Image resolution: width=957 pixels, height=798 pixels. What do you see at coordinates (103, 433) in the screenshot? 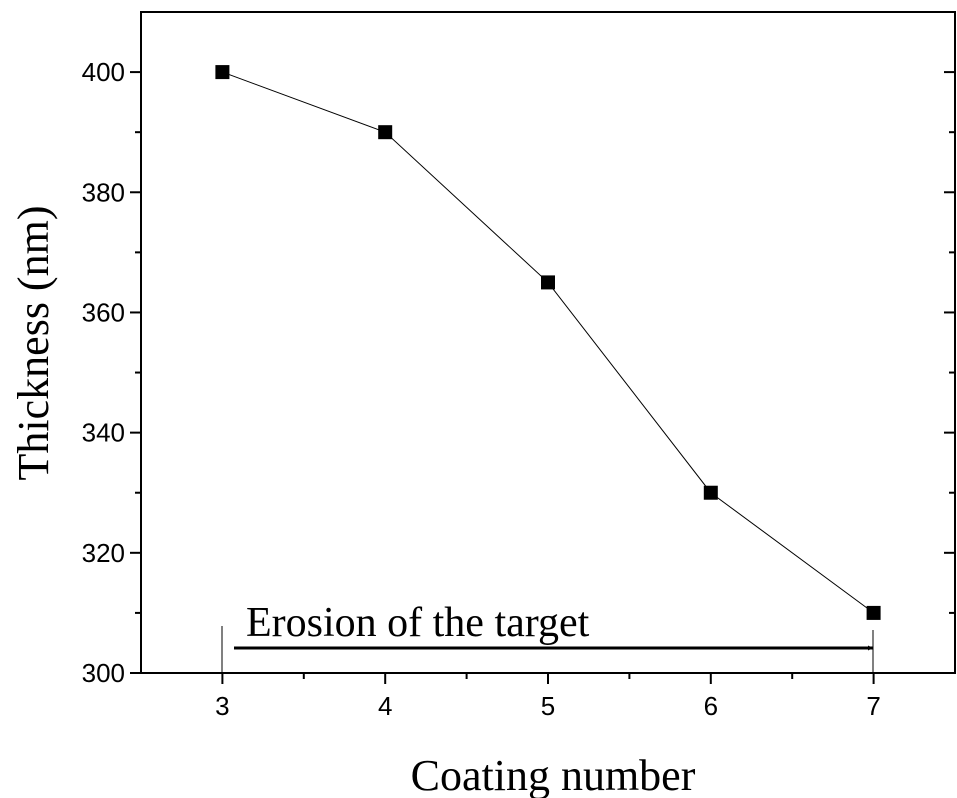
I see `y-tick-label: 340` at bounding box center [103, 433].